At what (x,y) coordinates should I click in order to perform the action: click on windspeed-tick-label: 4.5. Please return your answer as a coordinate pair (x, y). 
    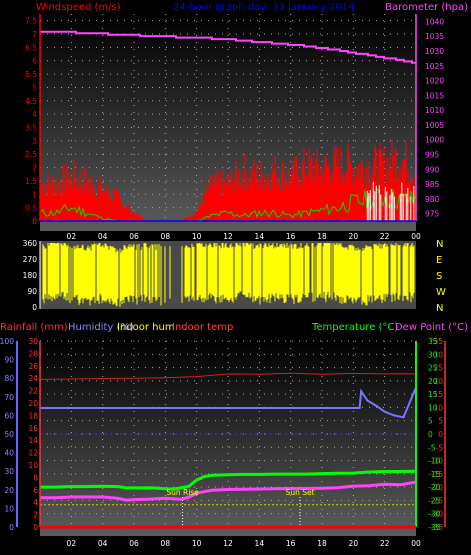
    Looking at the image, I should click on (31, 101).